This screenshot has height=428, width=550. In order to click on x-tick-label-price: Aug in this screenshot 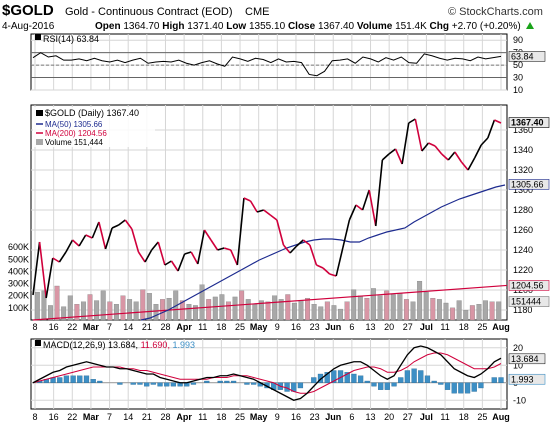, I will do `click(501, 327)`.